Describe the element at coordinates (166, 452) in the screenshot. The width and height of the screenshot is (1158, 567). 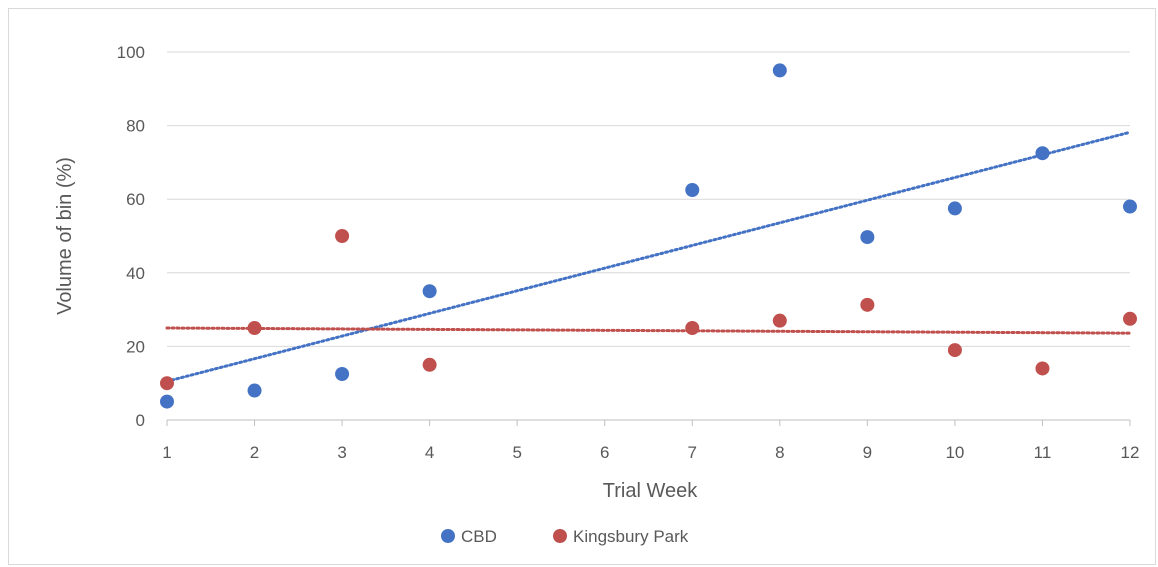
I see `x-tick-label-1: 1` at that location.